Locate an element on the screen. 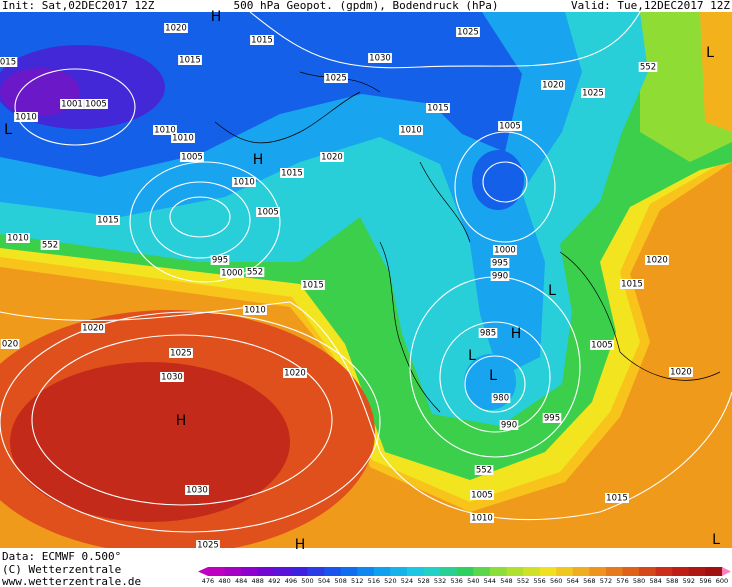  colorbar-label: 592 is located at coordinates (689, 581).